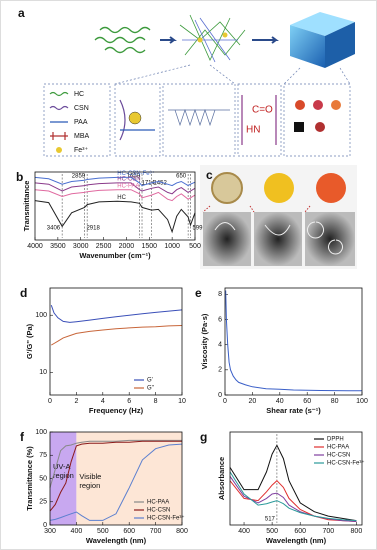 This screenshot has width=377, height=550. I want to click on region-label: UV-A region, so click(63, 471).